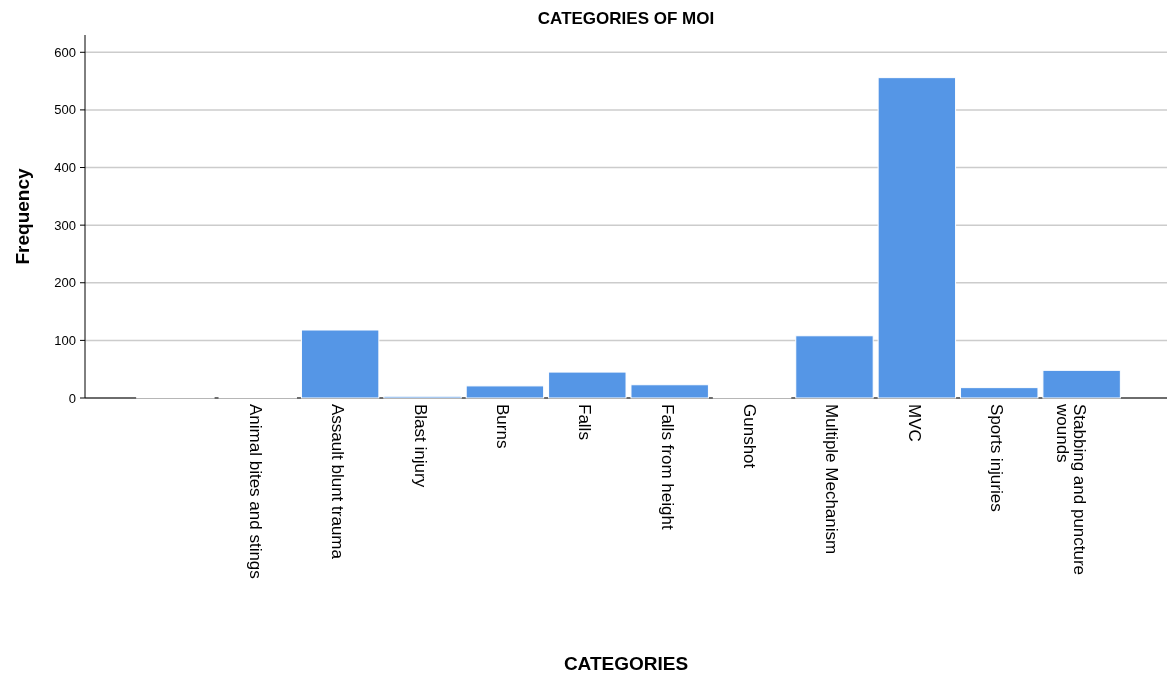 This screenshot has width=1167, height=678. Describe the element at coordinates (72, 398) in the screenshot. I see `y-tick-label: 0` at that location.